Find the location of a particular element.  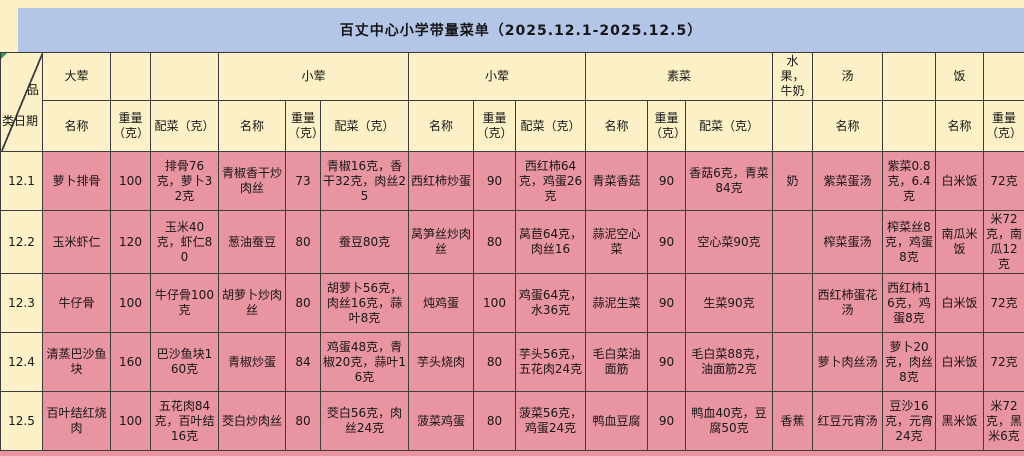

cell-date: 12.5 is located at coordinates (22, 421).